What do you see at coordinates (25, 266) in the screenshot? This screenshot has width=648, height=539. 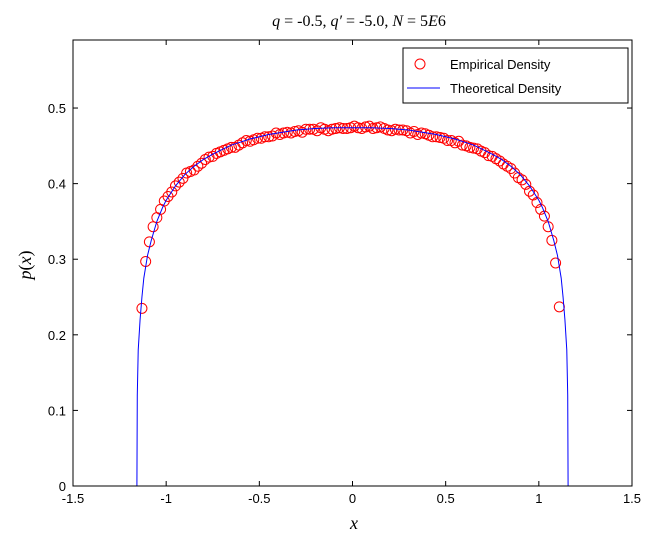 I see `y-axis-label: p(x)` at bounding box center [25, 266].